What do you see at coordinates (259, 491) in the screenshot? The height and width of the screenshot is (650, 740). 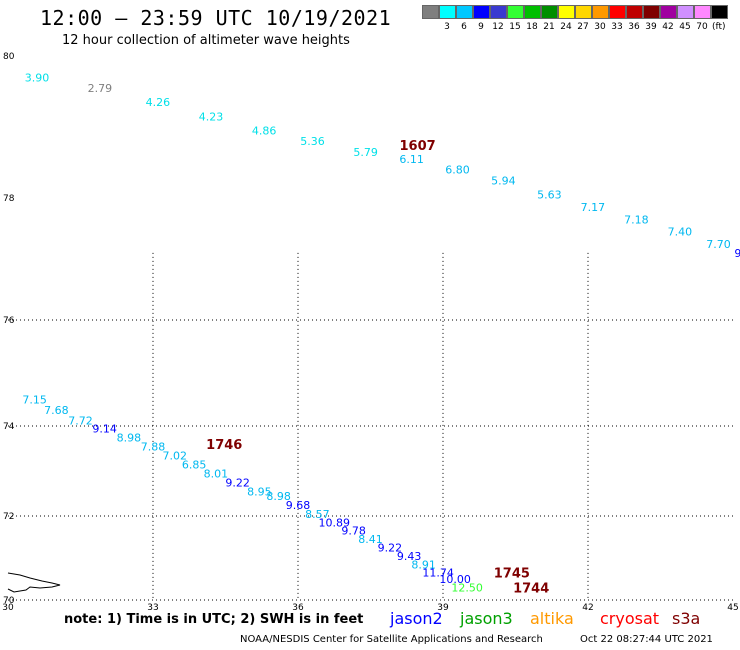 I see `wave-height-label: 8.95` at bounding box center [259, 491].